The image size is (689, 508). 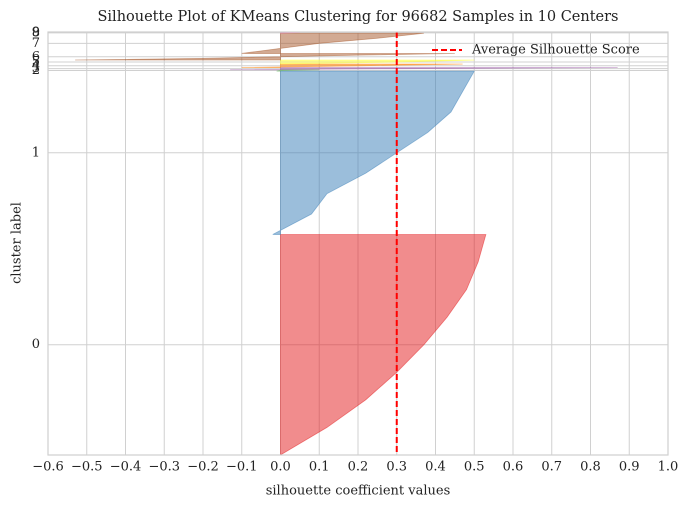 What do you see at coordinates (555, 50) in the screenshot?
I see `legend-label: Average Silhouette Score` at bounding box center [555, 50].